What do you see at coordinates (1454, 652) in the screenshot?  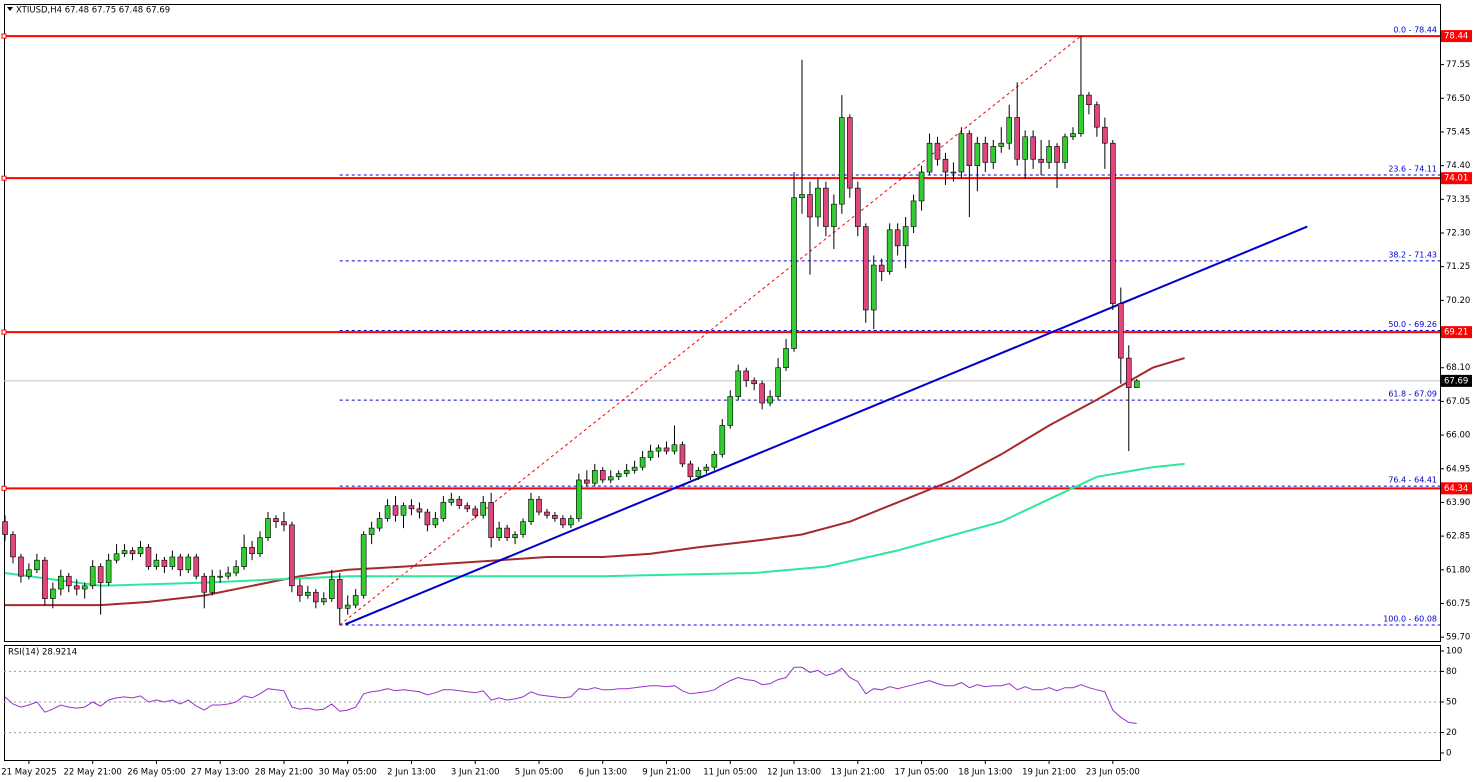 I see `rsi-tick-label: 100` at bounding box center [1454, 652].